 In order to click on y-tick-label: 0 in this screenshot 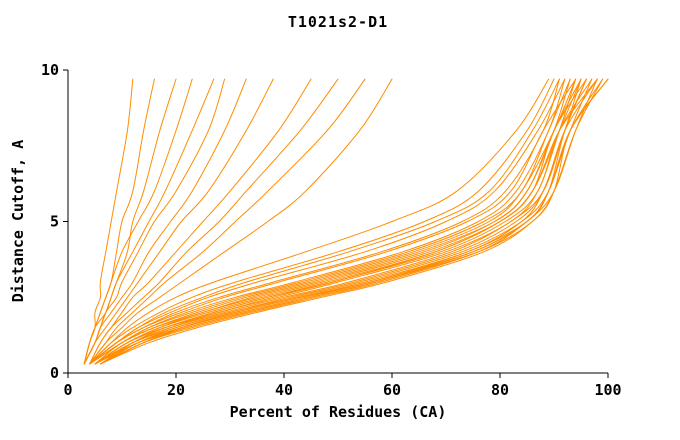, I will do `click(54, 373)`.